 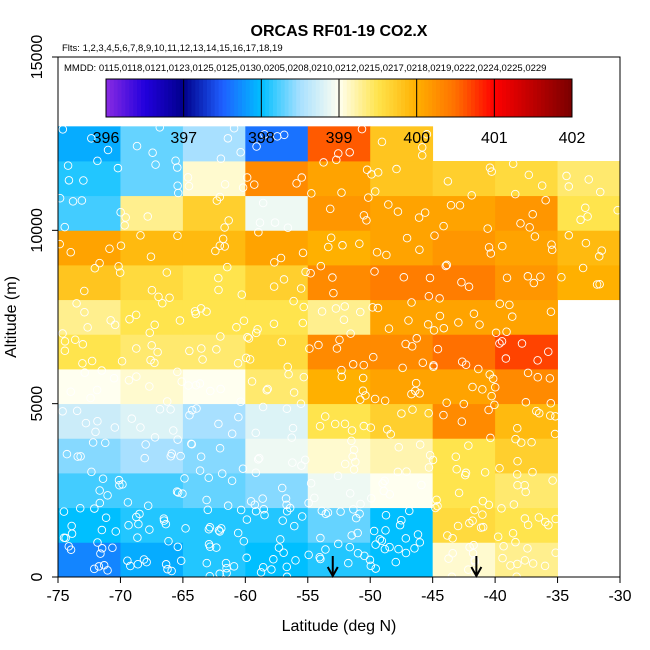 I want to click on chart-title: ORCAS RF01-19 CO2.X, so click(x=339, y=31).